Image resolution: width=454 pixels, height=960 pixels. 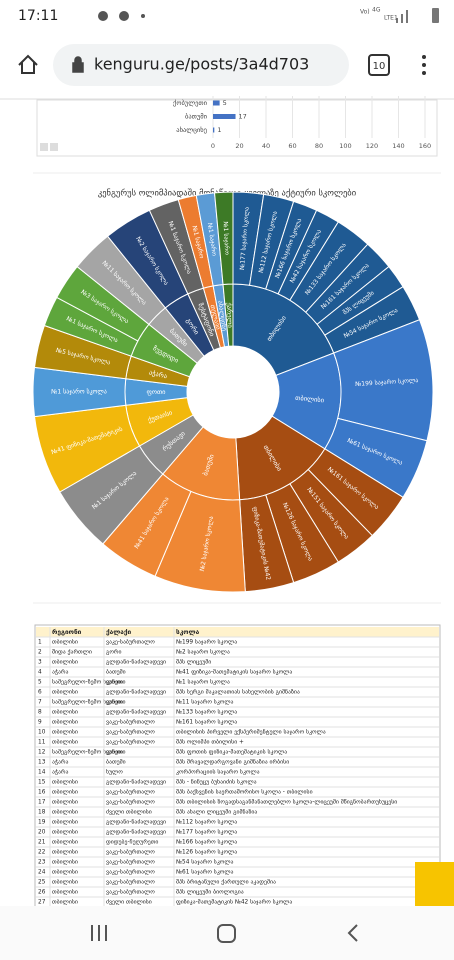 What do you see at coordinates (292, 146) in the screenshot?
I see `x-tick-label: 60` at bounding box center [292, 146].